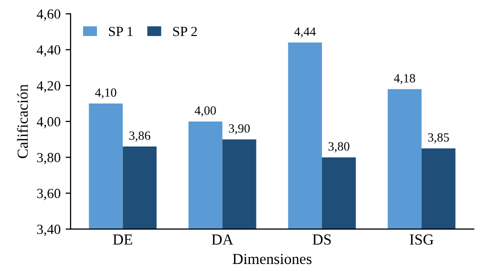  I want to click on x-tick-label: DE, so click(122, 239).